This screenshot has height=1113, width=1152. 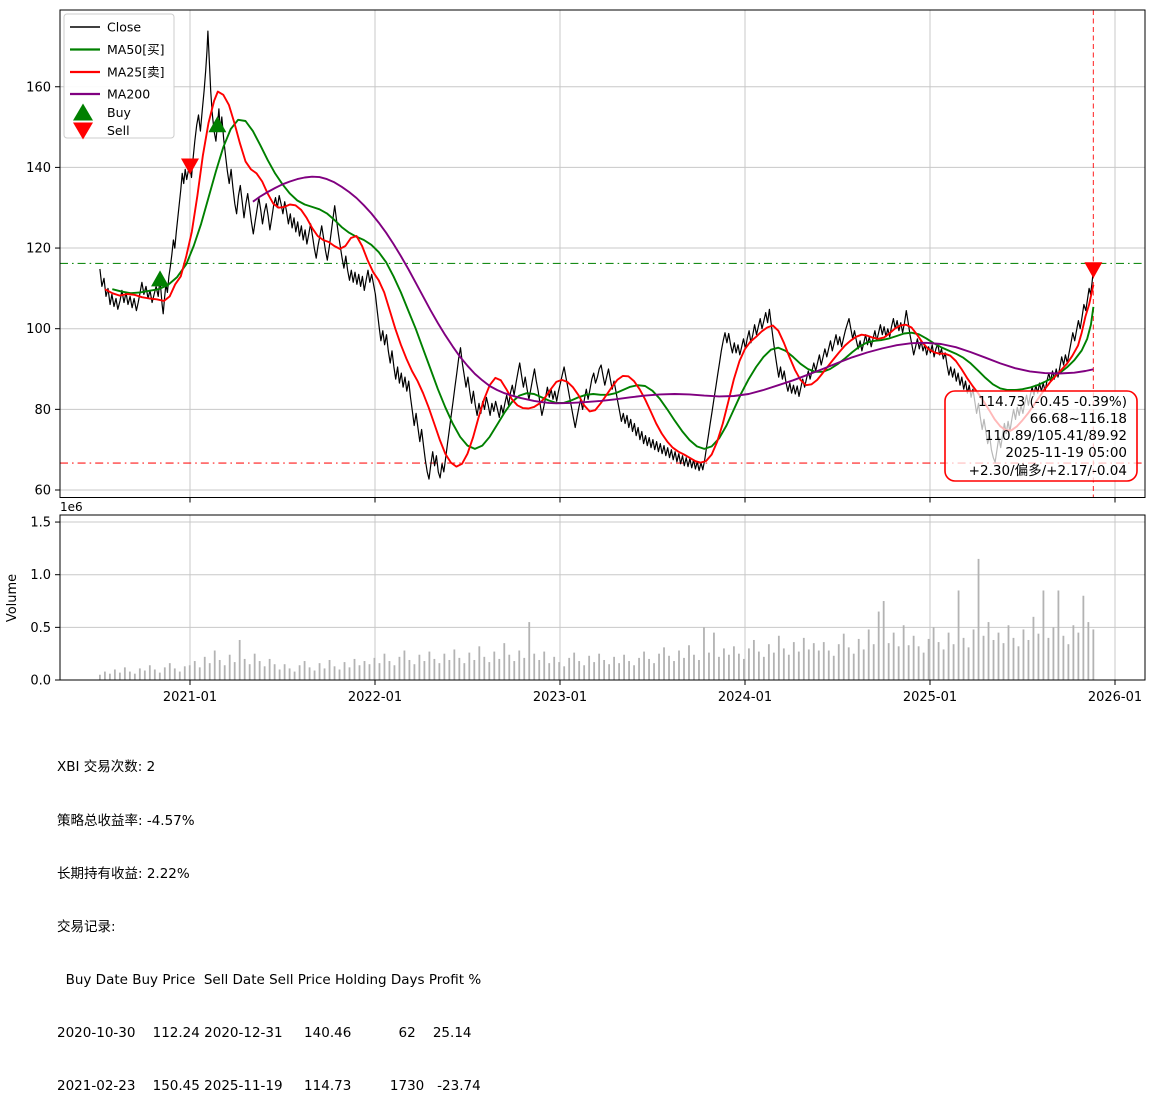 What do you see at coordinates (560, 697) in the screenshot?
I see `date-tick-label: 2023-01` at bounding box center [560, 697].